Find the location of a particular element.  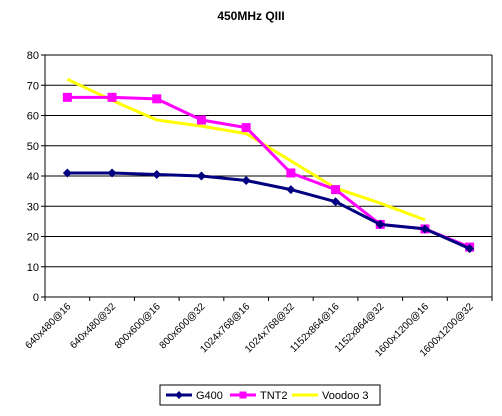

y-tick-label: 70 is located at coordinates (33, 86).